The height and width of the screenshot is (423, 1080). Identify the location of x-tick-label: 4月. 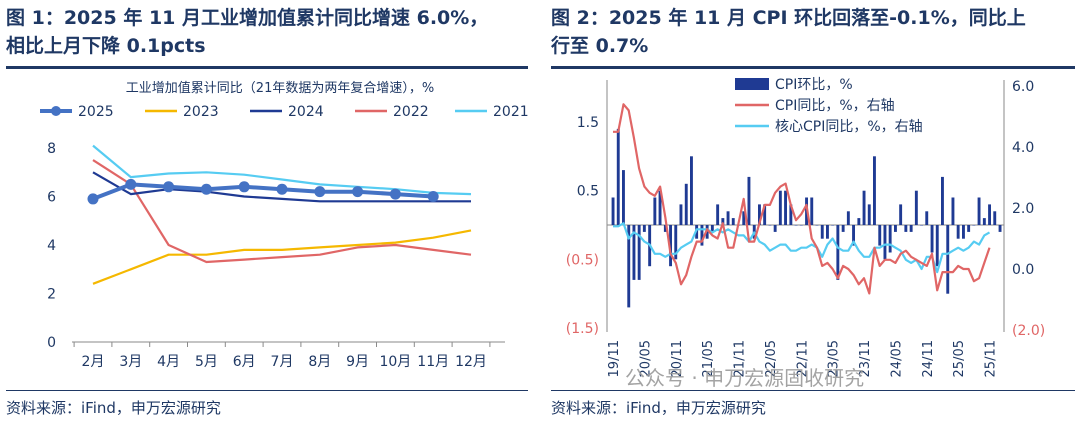
(168, 362).